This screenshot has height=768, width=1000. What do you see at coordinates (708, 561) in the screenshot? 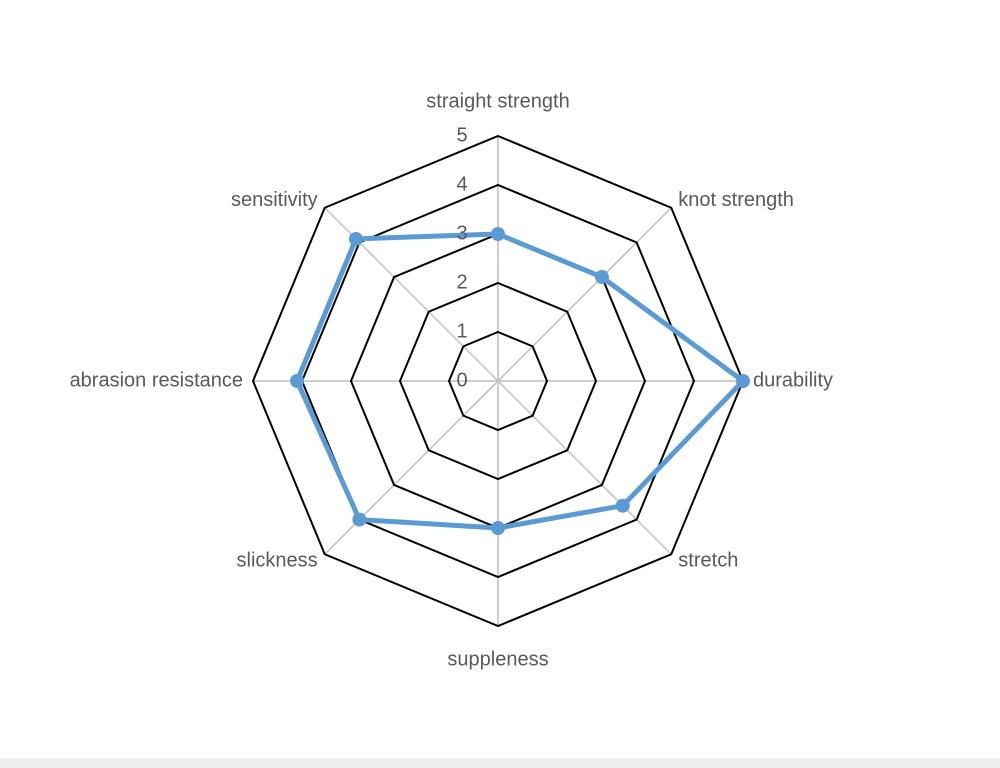
I see `category-label: stretch` at bounding box center [708, 561].